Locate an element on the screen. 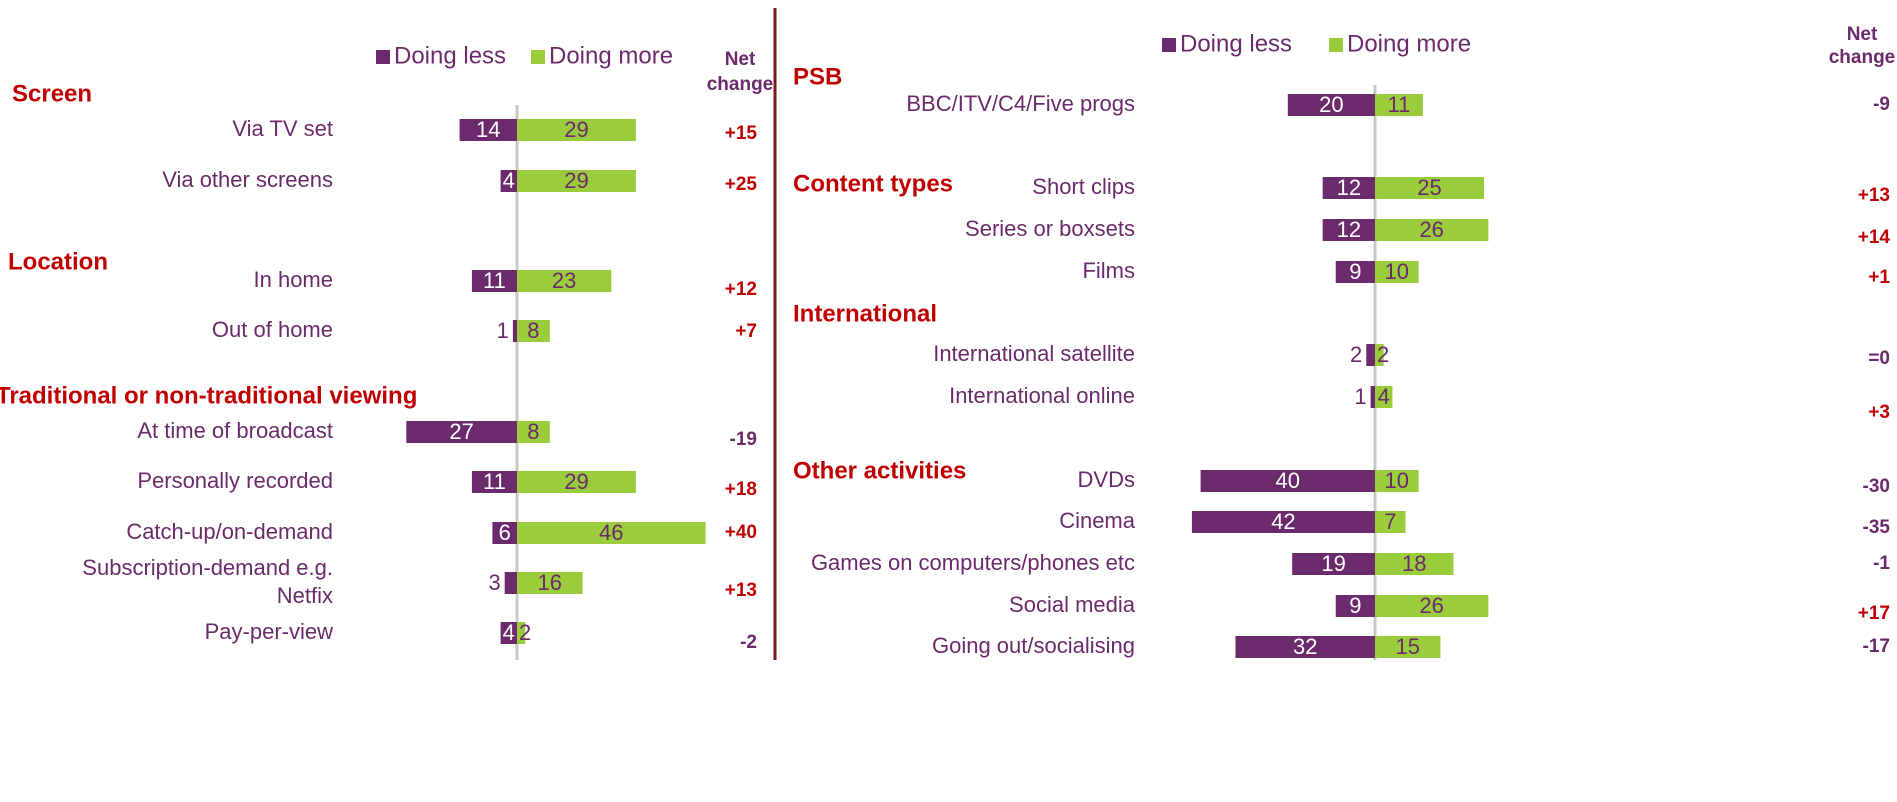 The image size is (1897, 802). group-title: International is located at coordinates (865, 313).